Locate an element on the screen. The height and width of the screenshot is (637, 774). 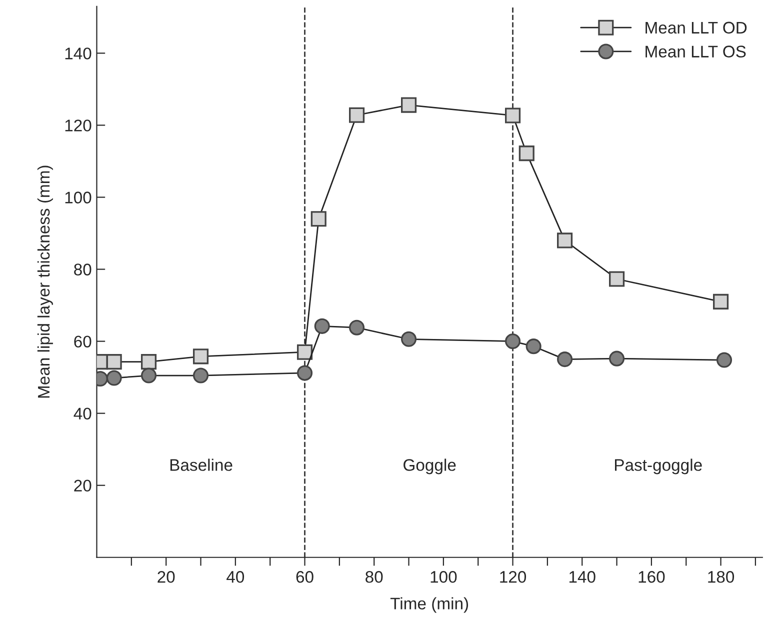
x-tick-label: 160 is located at coordinates (651, 577).